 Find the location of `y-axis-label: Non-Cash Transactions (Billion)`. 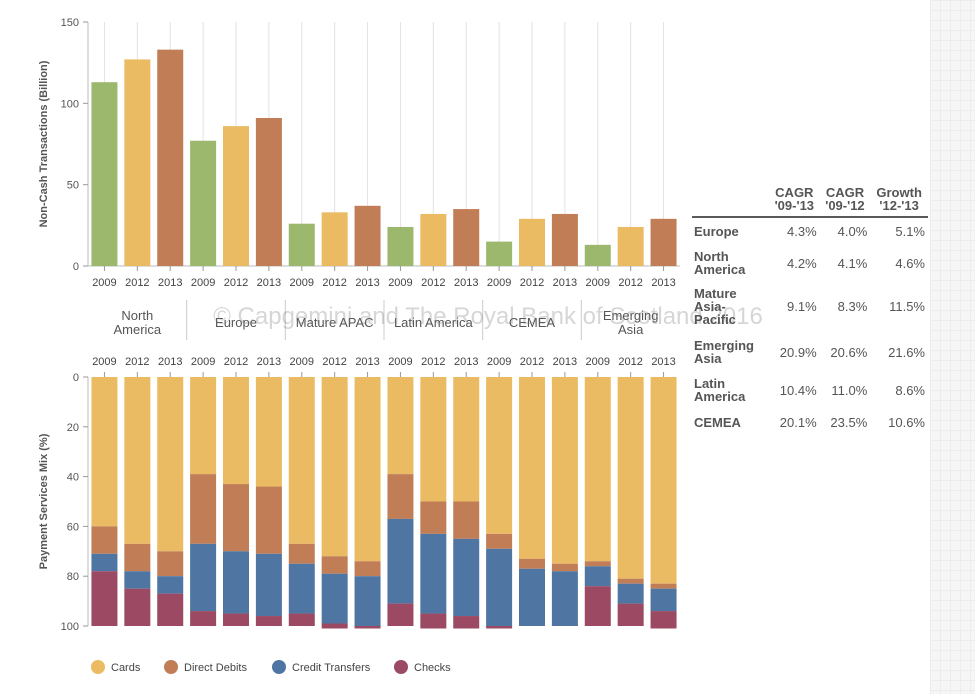

y-axis-label: Non-Cash Transactions (Billion) is located at coordinates (44, 143).